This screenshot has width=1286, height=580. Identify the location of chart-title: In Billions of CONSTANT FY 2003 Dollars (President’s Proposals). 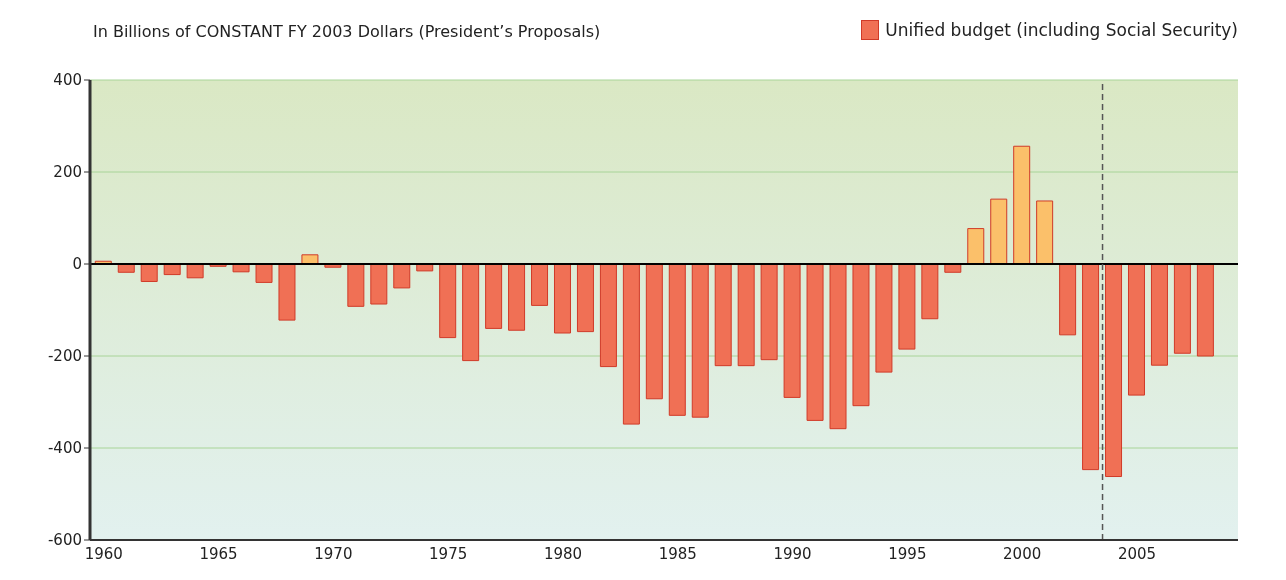
(347, 31).